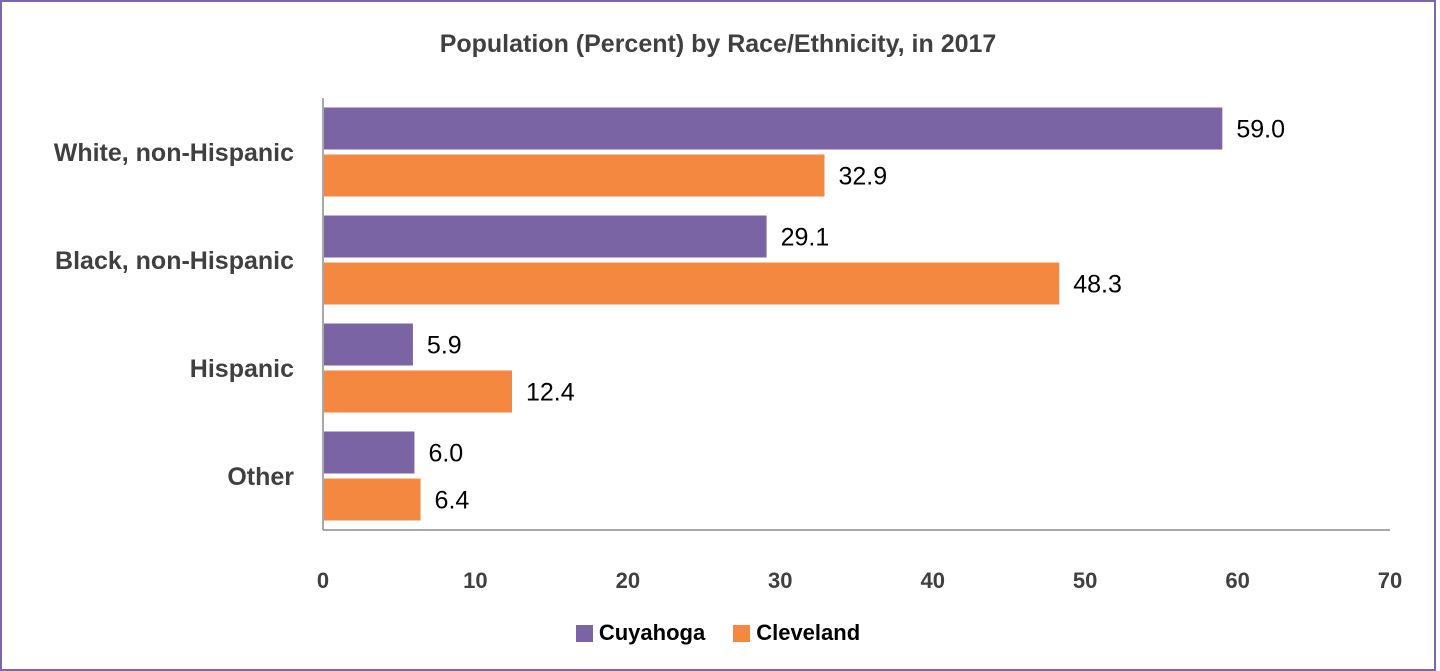 The height and width of the screenshot is (671, 1440). Describe the element at coordinates (862, 177) in the screenshot. I see `data-label: 32.9` at that location.